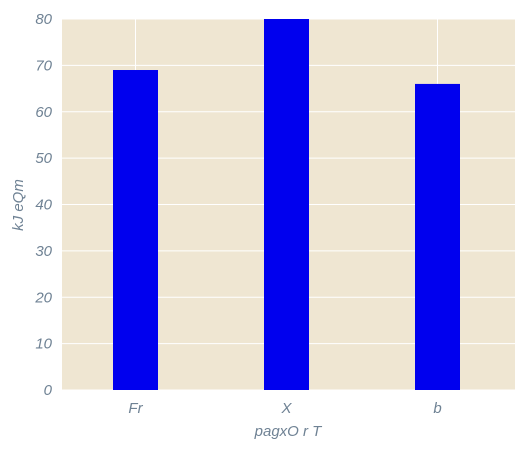 This screenshot has height=450, width=525. Describe the element at coordinates (43, 19) in the screenshot. I see `y-tick-label: 80` at that location.